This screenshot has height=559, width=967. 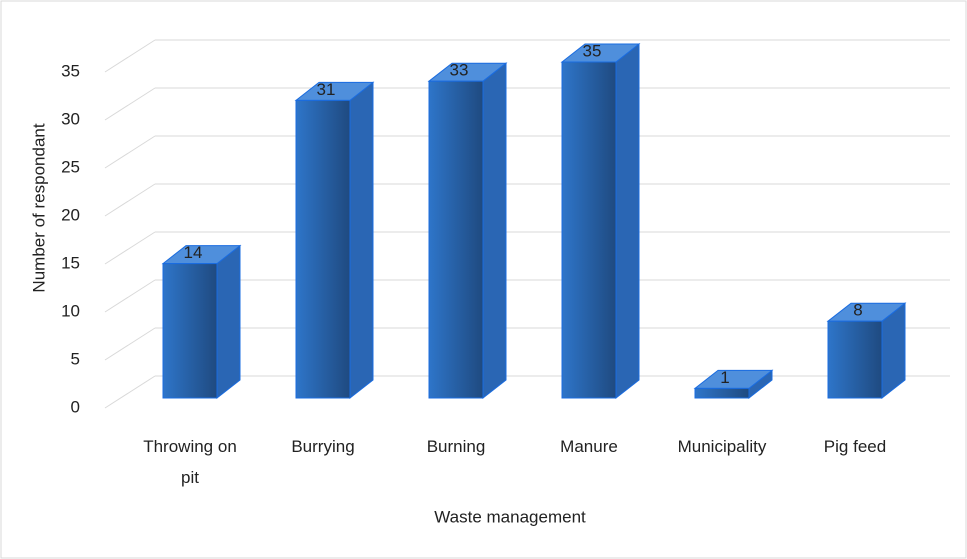 I want to click on x-tick-label: Burning, so click(x=456, y=446).